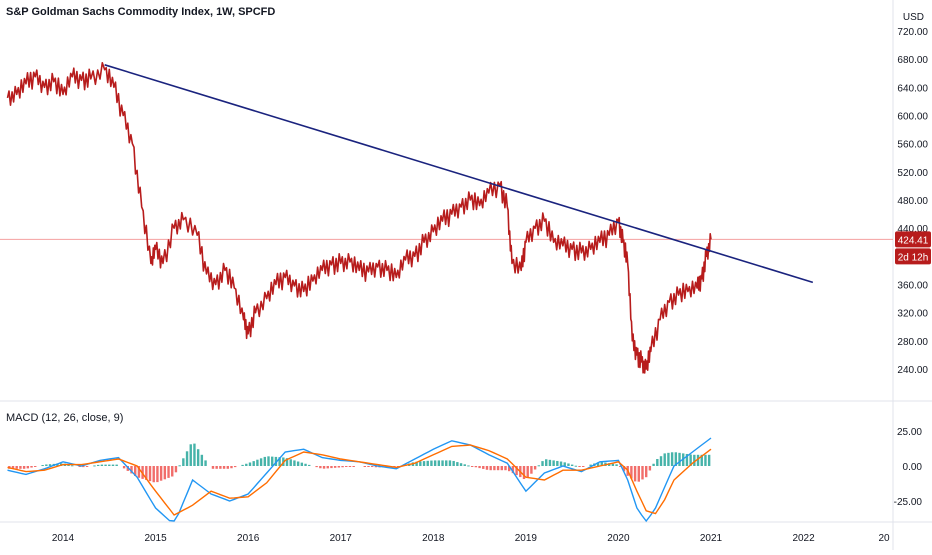  I want to click on x-tick-label: 2019, so click(526, 538).